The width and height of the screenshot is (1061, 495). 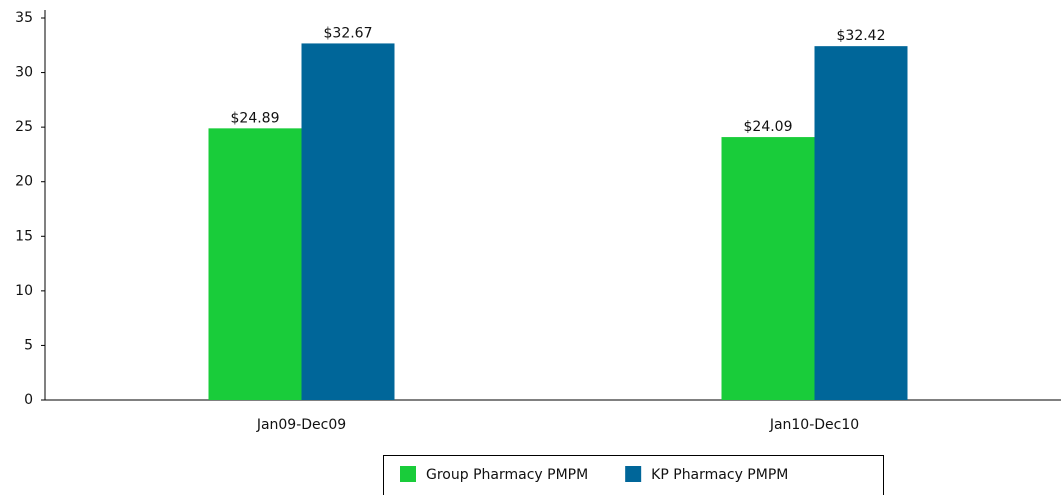 I want to click on y-tick-label: 25, so click(x=24, y=127).